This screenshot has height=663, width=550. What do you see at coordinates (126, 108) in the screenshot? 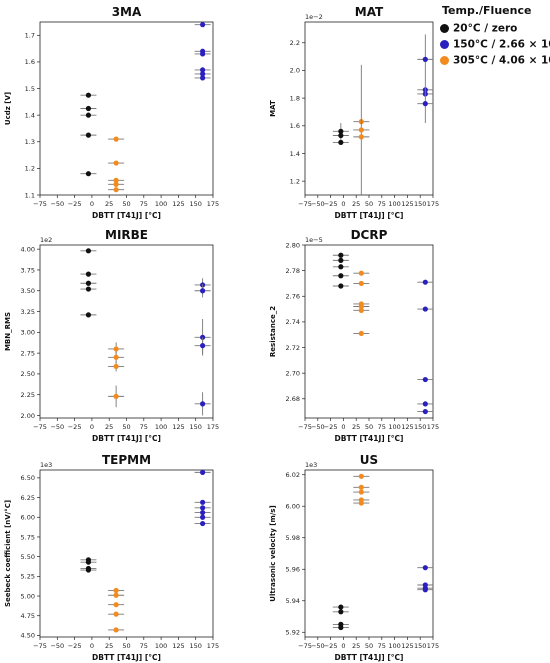
I see `axes-frame` at bounding box center [126, 108].